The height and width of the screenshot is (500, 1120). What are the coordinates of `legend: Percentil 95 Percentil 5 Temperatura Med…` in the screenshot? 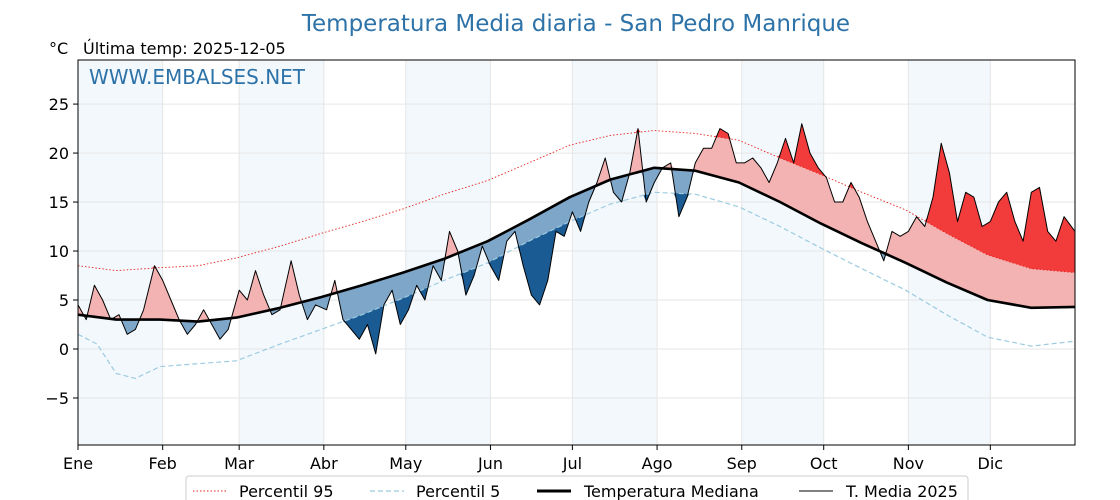 It's located at (577, 487).